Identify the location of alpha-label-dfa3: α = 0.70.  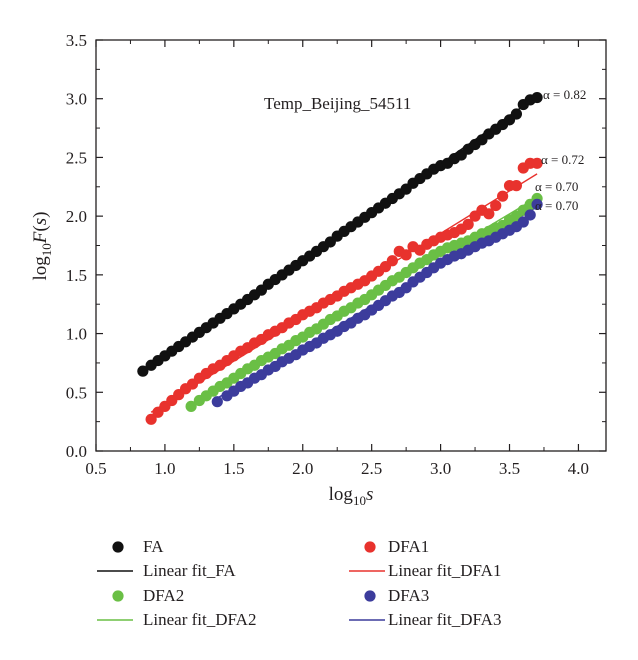
(556, 205).